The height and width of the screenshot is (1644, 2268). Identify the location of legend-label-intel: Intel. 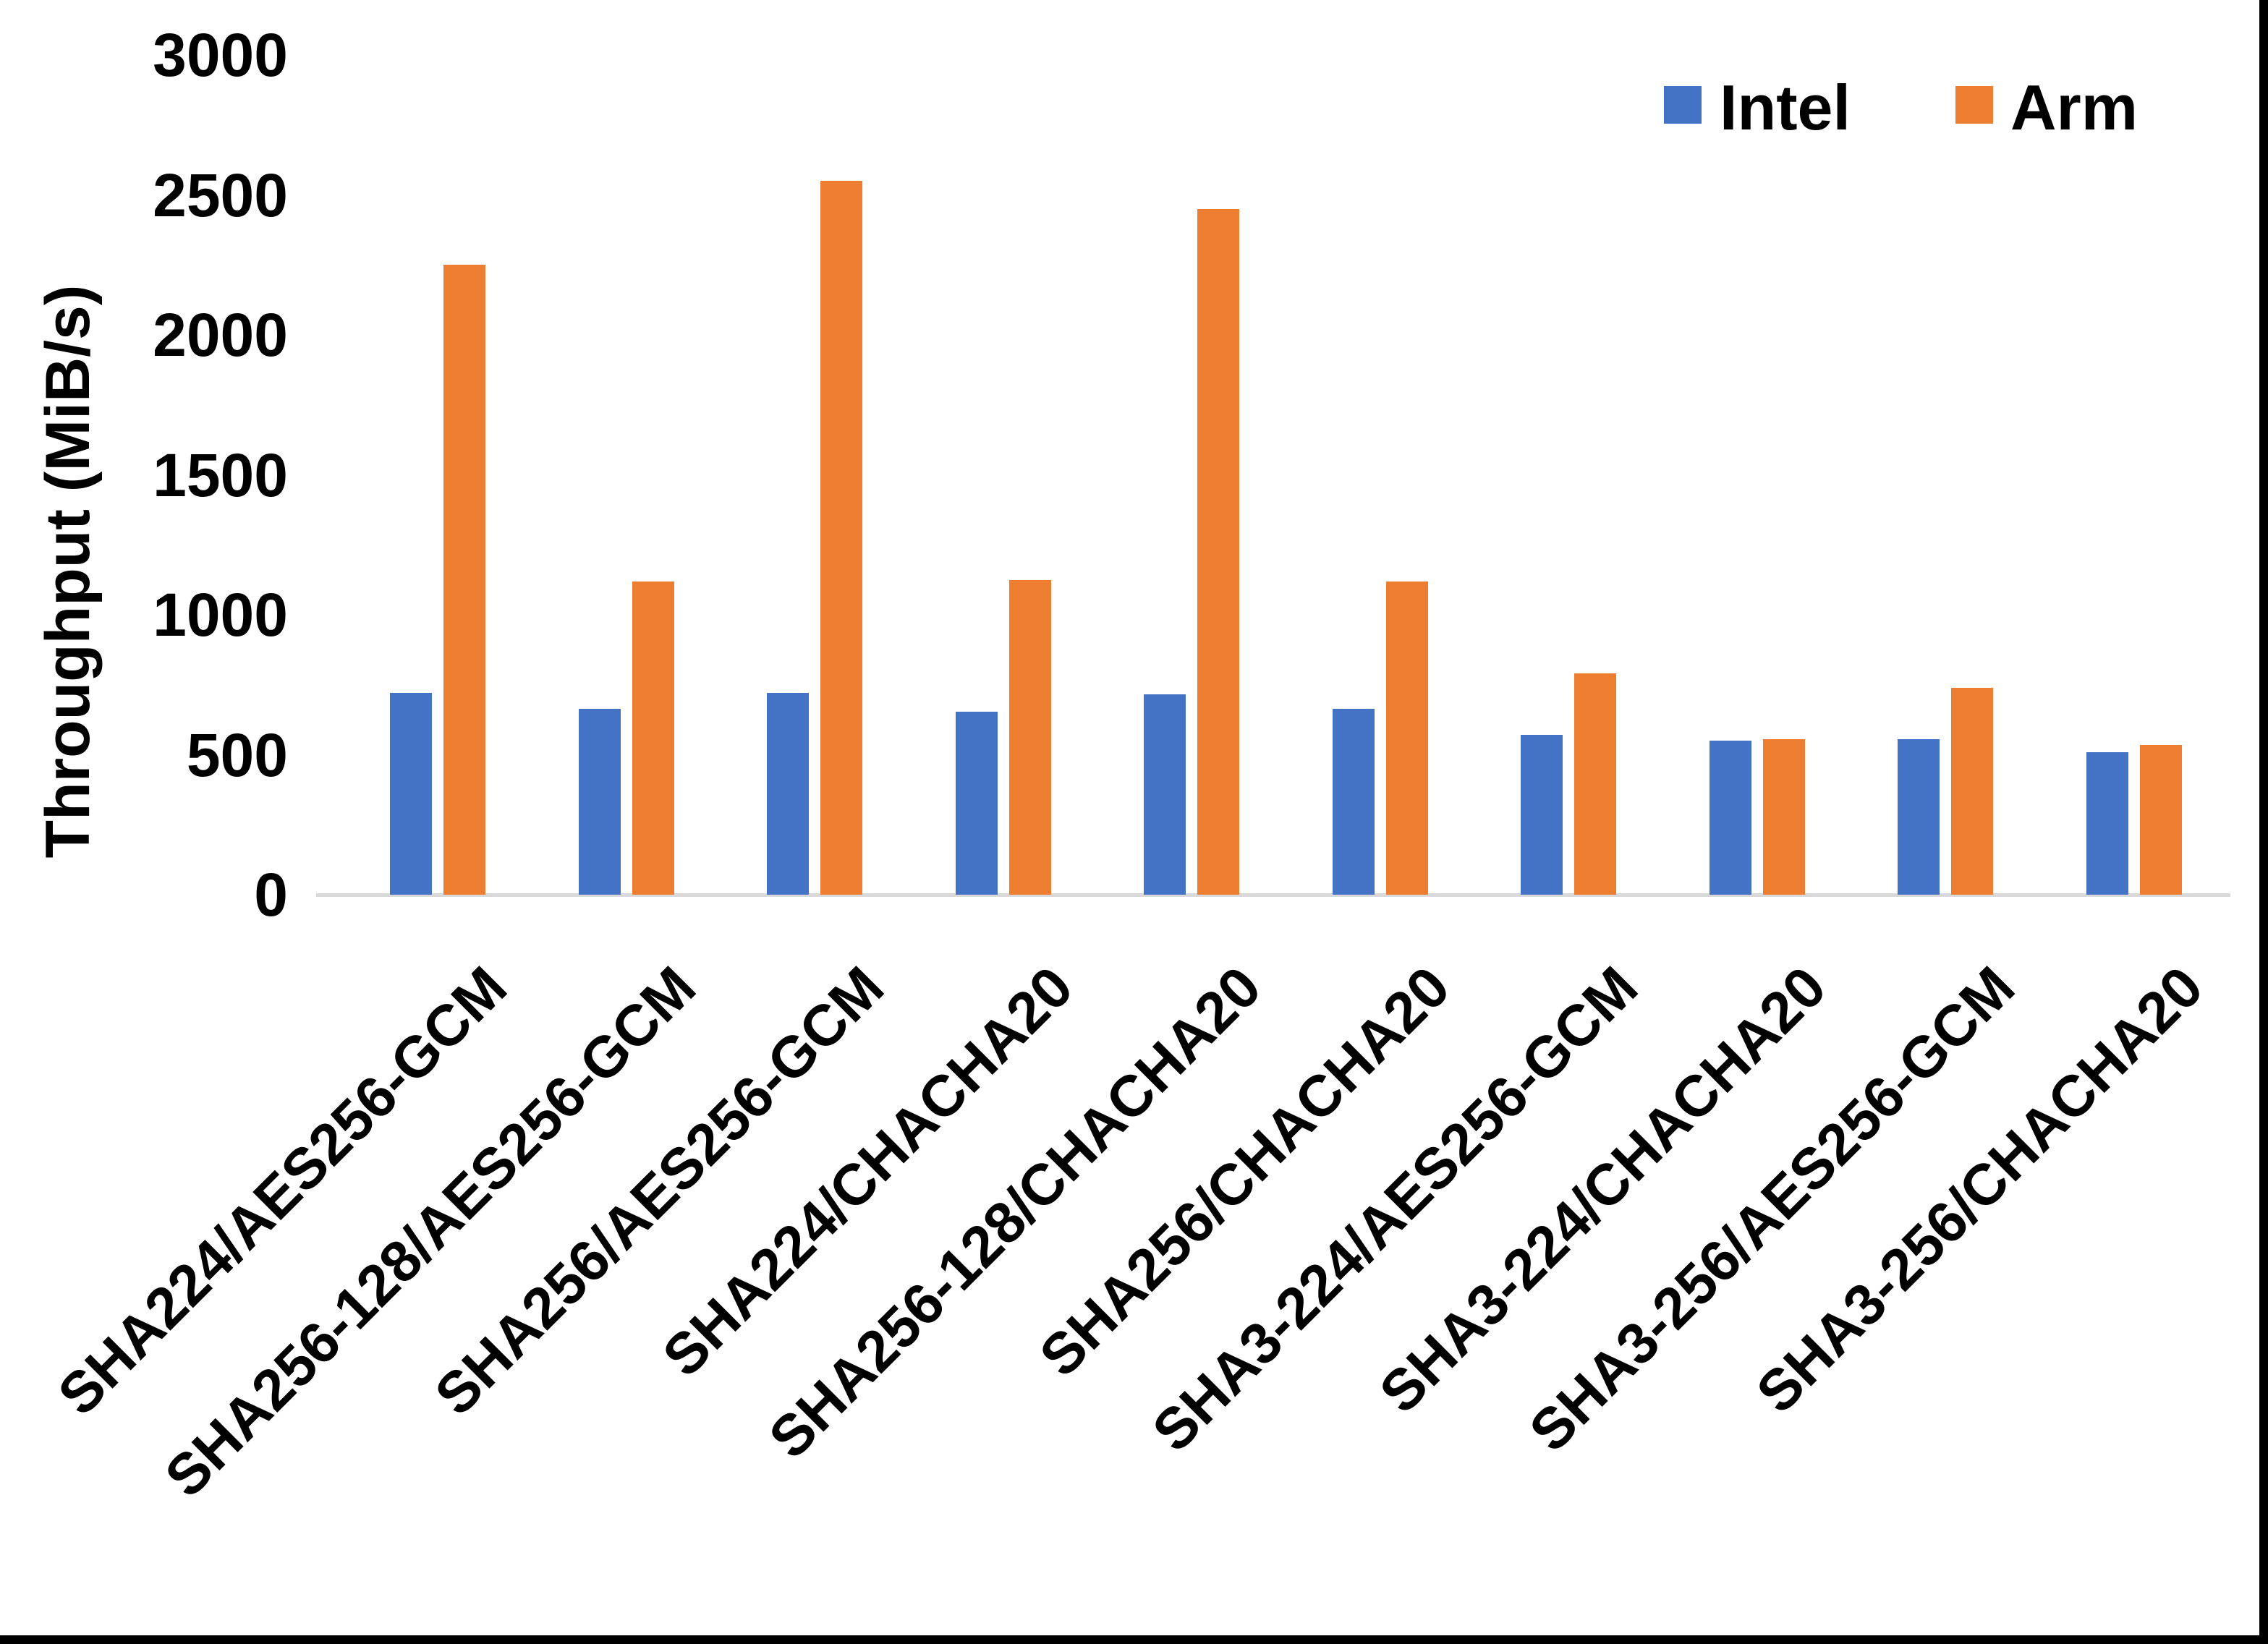
(1785, 107).